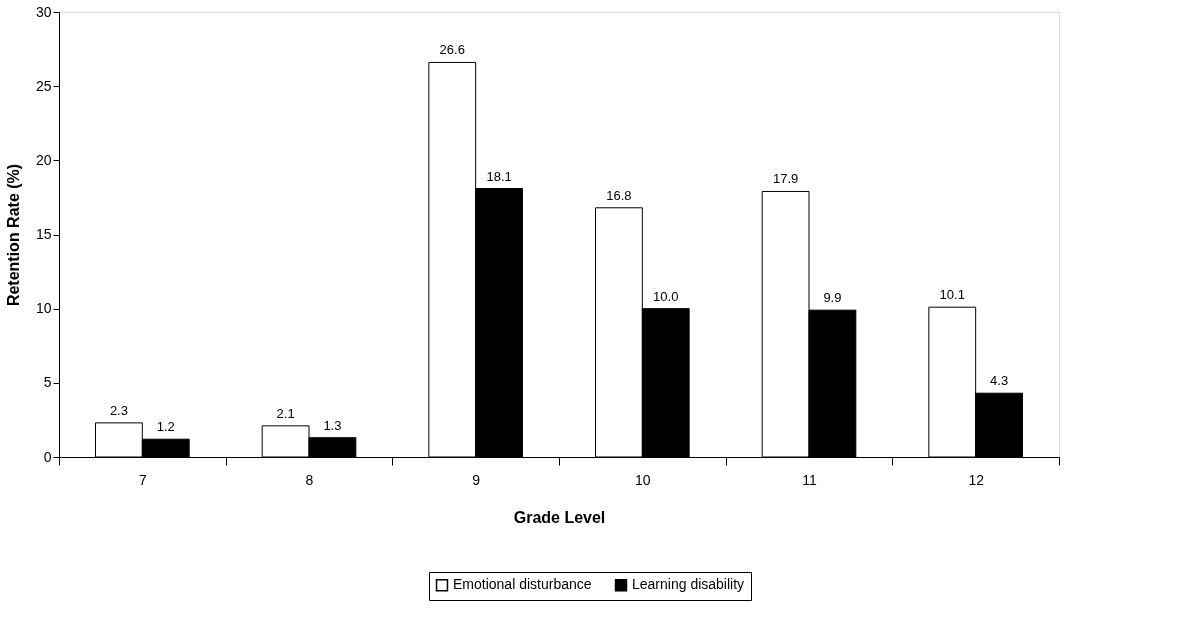 The image size is (1199, 641). What do you see at coordinates (688, 584) in the screenshot?
I see `legend-label: Learning disability` at bounding box center [688, 584].